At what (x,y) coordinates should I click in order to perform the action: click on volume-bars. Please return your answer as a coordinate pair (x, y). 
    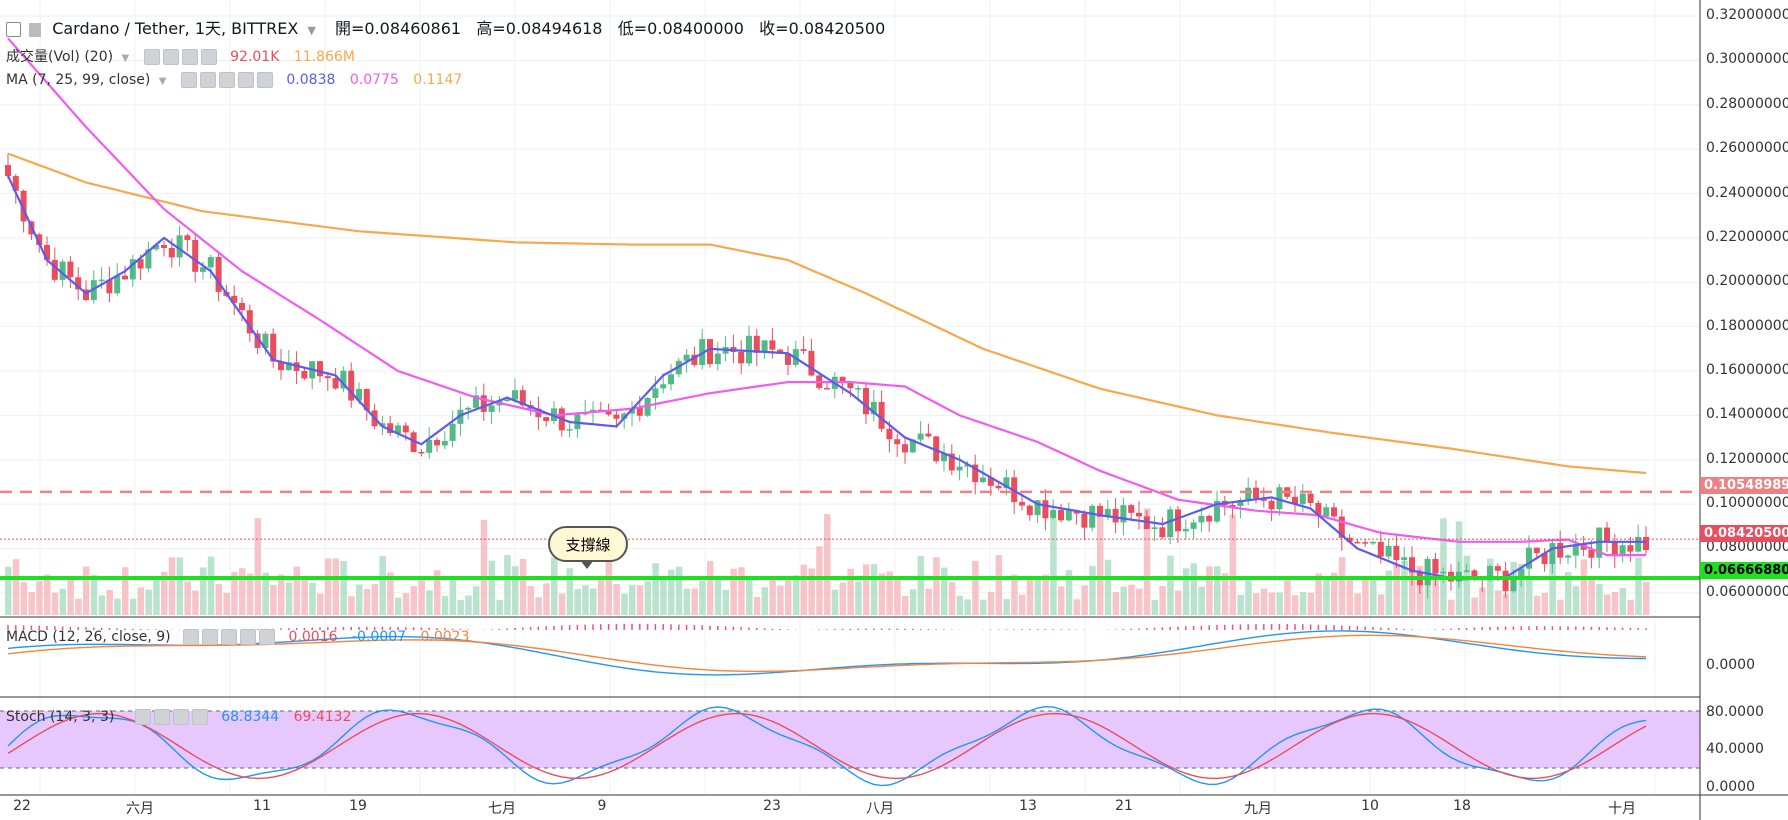
    Looking at the image, I should click on (827, 561).